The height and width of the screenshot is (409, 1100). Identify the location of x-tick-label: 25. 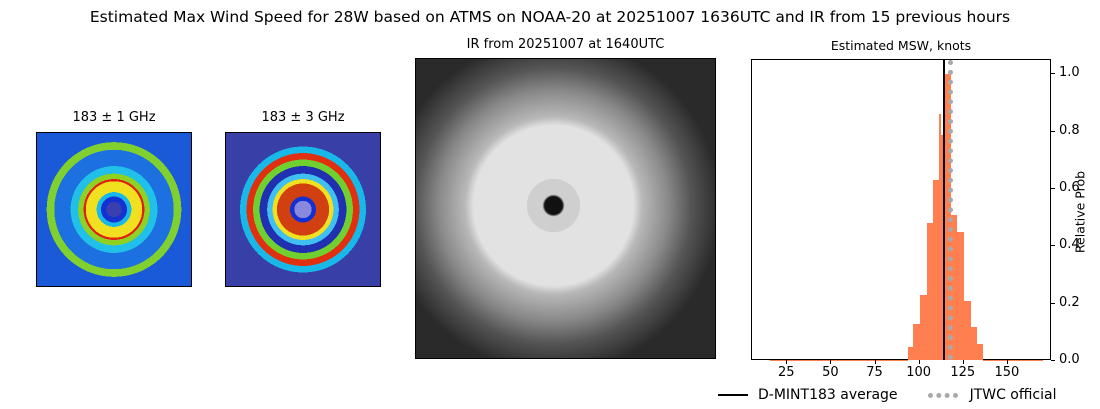
(786, 372).